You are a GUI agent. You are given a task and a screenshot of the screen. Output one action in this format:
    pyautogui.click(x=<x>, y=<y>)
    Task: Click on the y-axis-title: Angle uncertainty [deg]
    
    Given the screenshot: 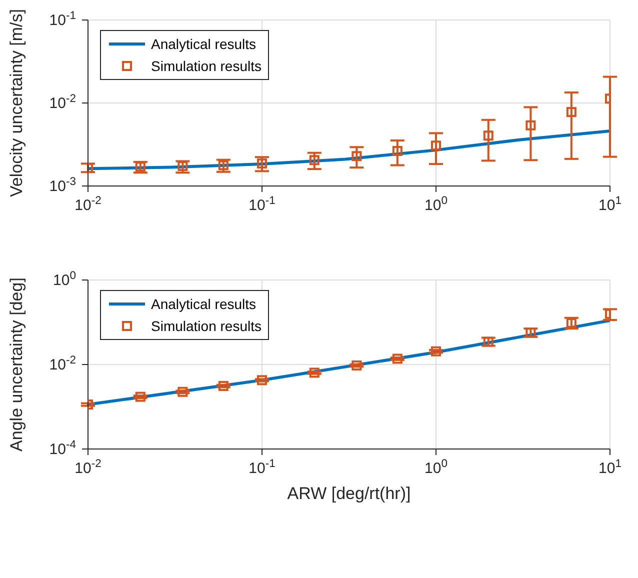 What is the action you would take?
    pyautogui.click(x=16, y=365)
    